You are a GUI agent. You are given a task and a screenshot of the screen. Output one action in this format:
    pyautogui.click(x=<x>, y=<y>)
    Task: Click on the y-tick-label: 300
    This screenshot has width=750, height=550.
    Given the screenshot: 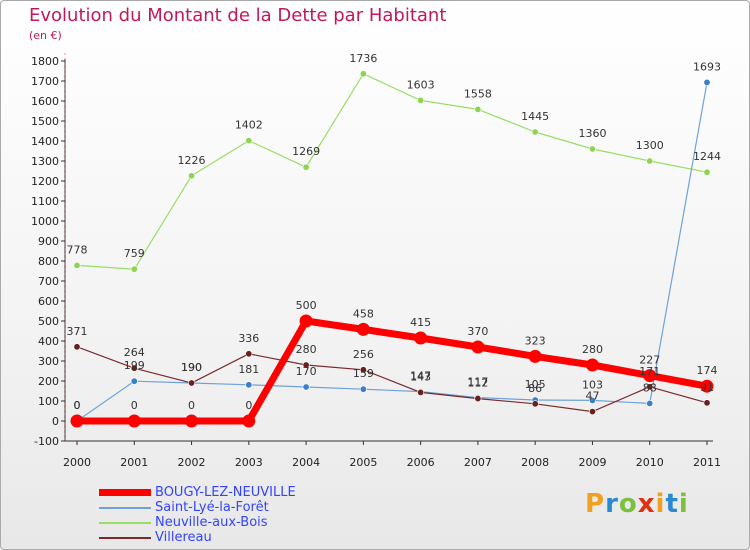 What is the action you would take?
    pyautogui.click(x=48, y=361)
    